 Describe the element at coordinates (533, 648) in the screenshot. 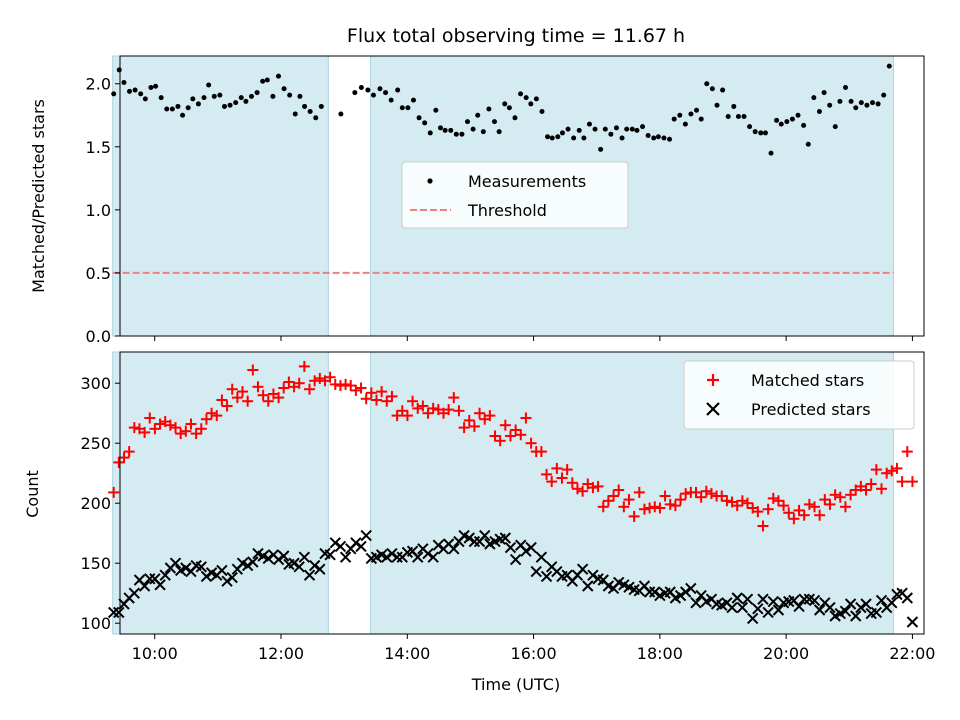

I see `bottom-x-ticks: 10:00 12:00 14:00 16:00 18:00 20:00 22:00` at that location.